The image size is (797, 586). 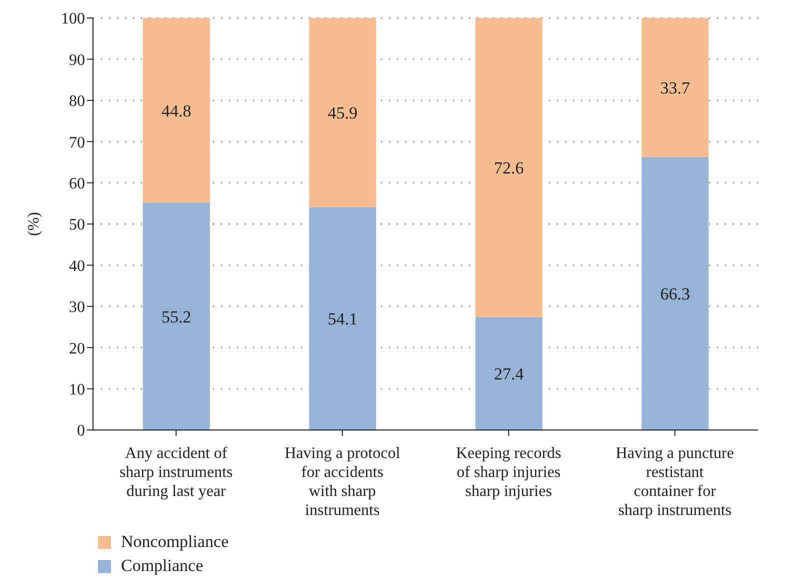 What do you see at coordinates (77, 349) in the screenshot?
I see `y-tick-label: 20` at bounding box center [77, 349].